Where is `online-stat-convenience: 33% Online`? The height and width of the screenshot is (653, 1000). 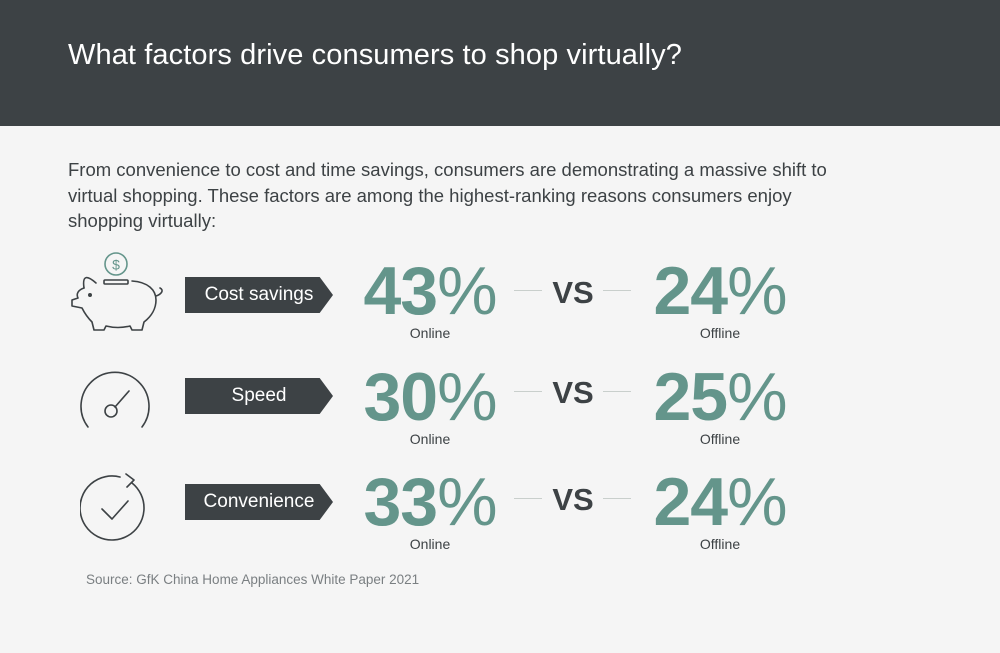 online-stat-convenience: 33% Online is located at coordinates (430, 510).